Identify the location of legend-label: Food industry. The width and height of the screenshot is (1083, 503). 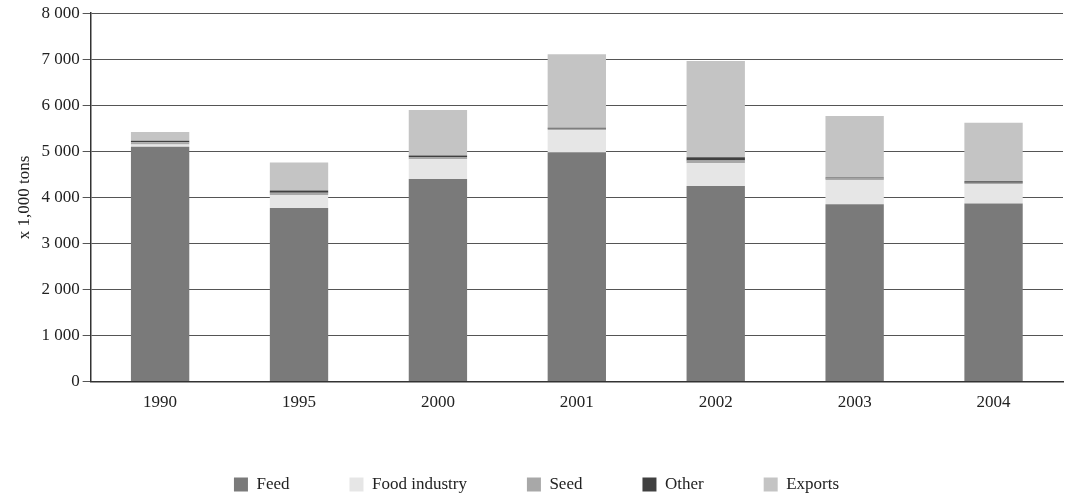
(419, 483).